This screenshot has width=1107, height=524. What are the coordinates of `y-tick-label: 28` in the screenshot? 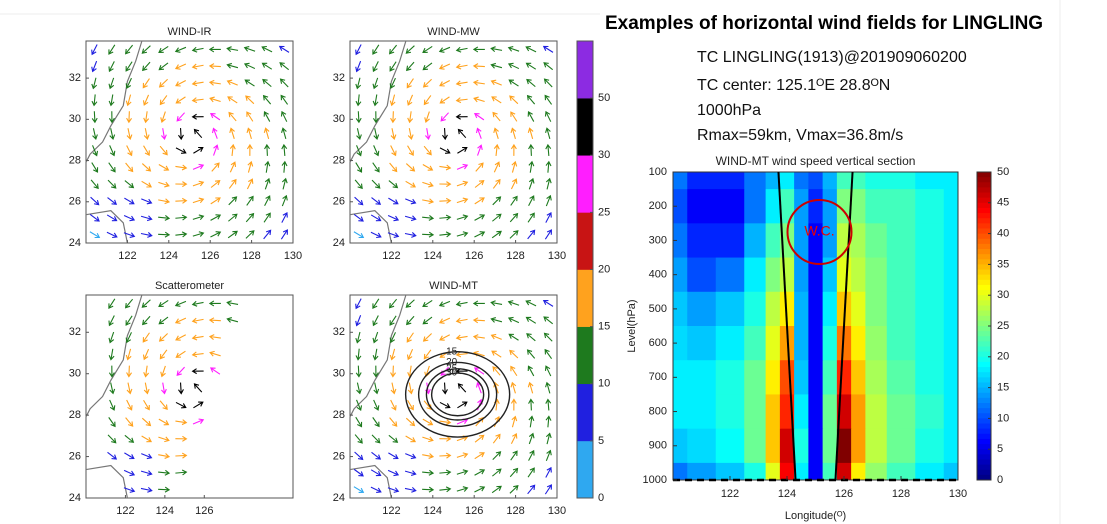 It's located at (75, 160).